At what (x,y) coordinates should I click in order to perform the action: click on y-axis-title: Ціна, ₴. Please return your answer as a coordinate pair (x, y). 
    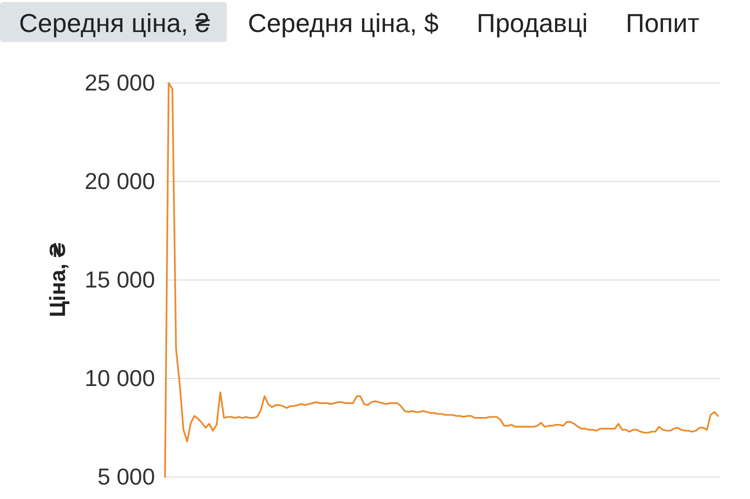
    Looking at the image, I should click on (57, 280).